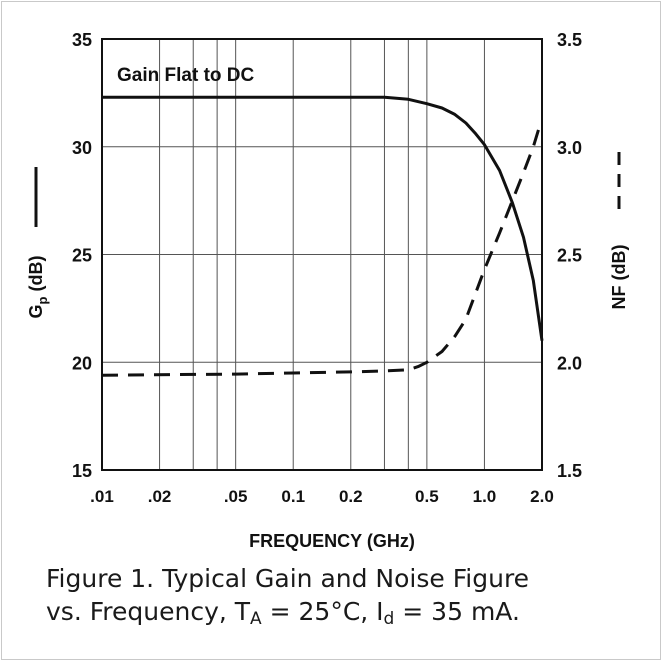 Image resolution: width=664 pixels, height=663 pixels. Describe the element at coordinates (569, 256) in the screenshot. I see `y-right-tick-label-2: 2.5` at that location.